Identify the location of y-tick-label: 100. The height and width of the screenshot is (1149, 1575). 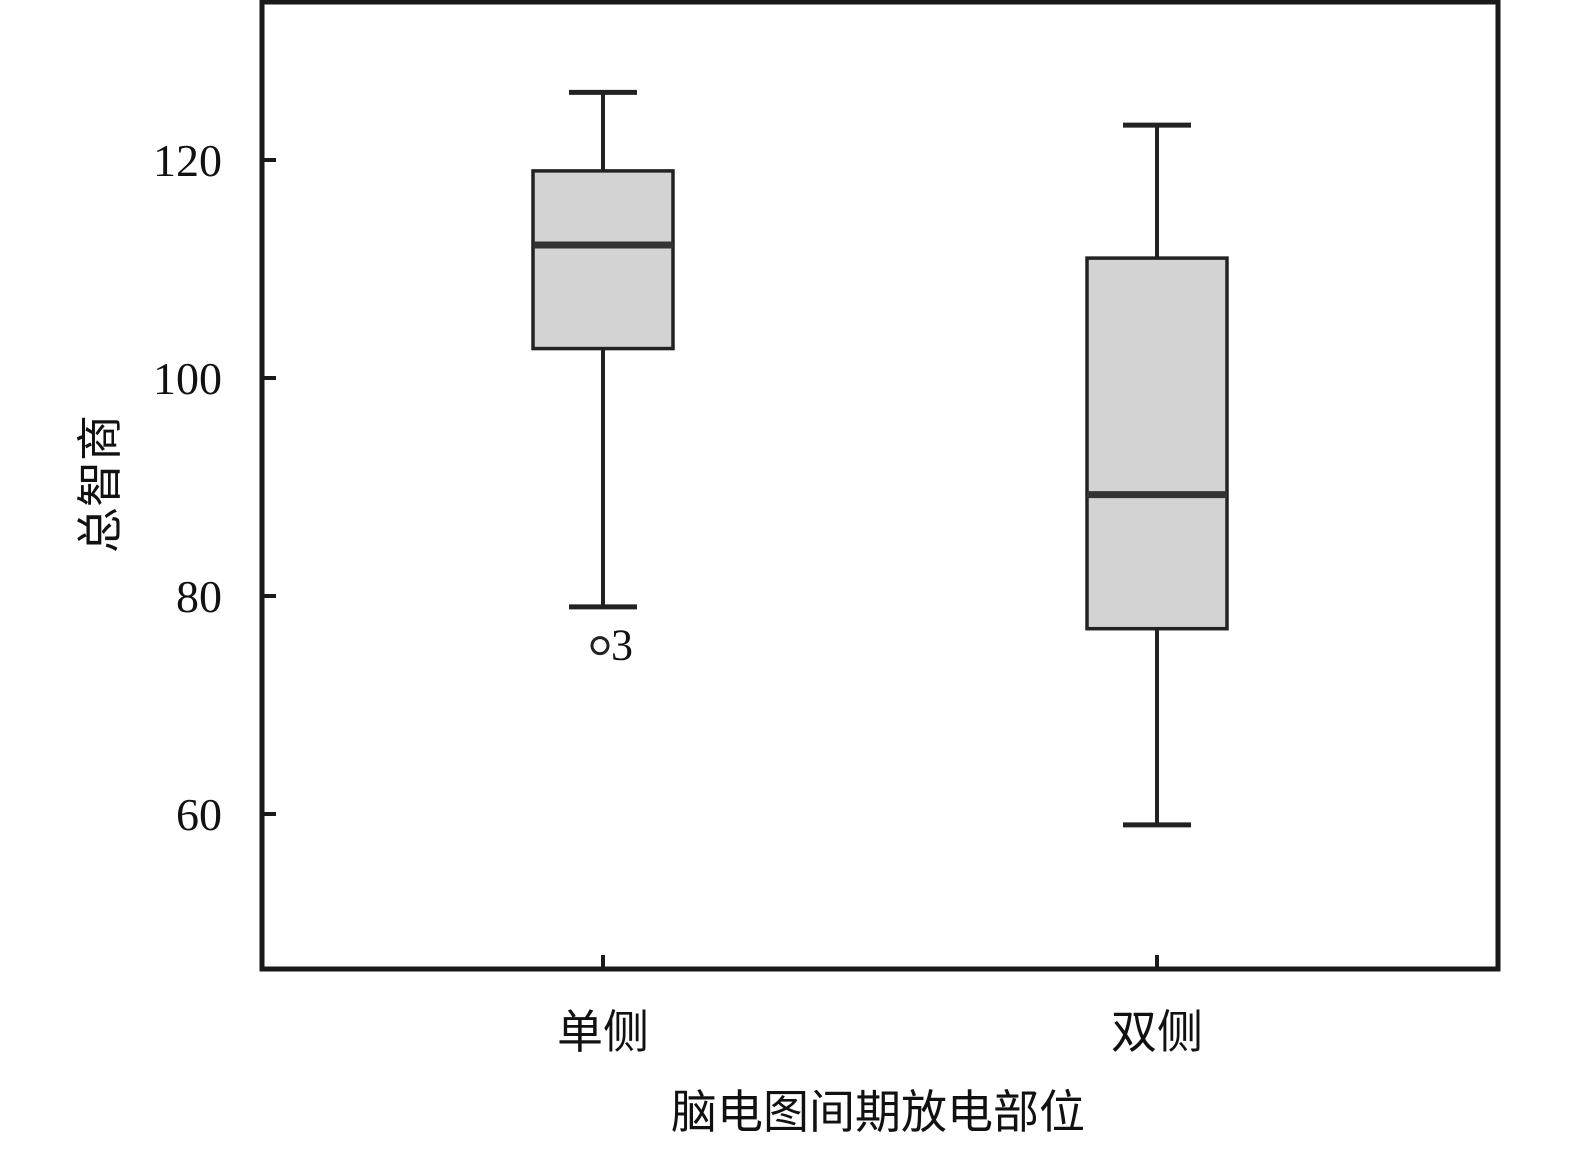
(187, 378).